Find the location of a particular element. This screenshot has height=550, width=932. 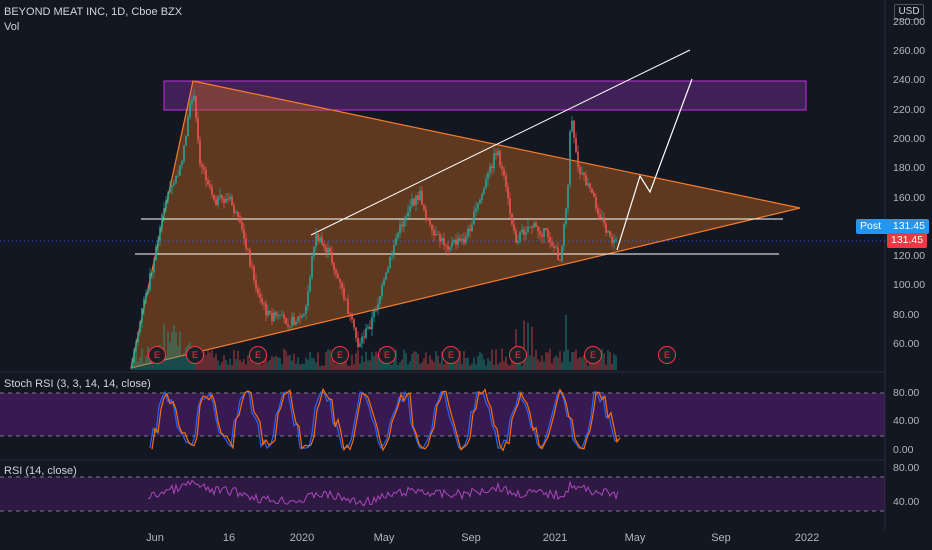

rsi-title: RSI (14, close) is located at coordinates (40, 471).